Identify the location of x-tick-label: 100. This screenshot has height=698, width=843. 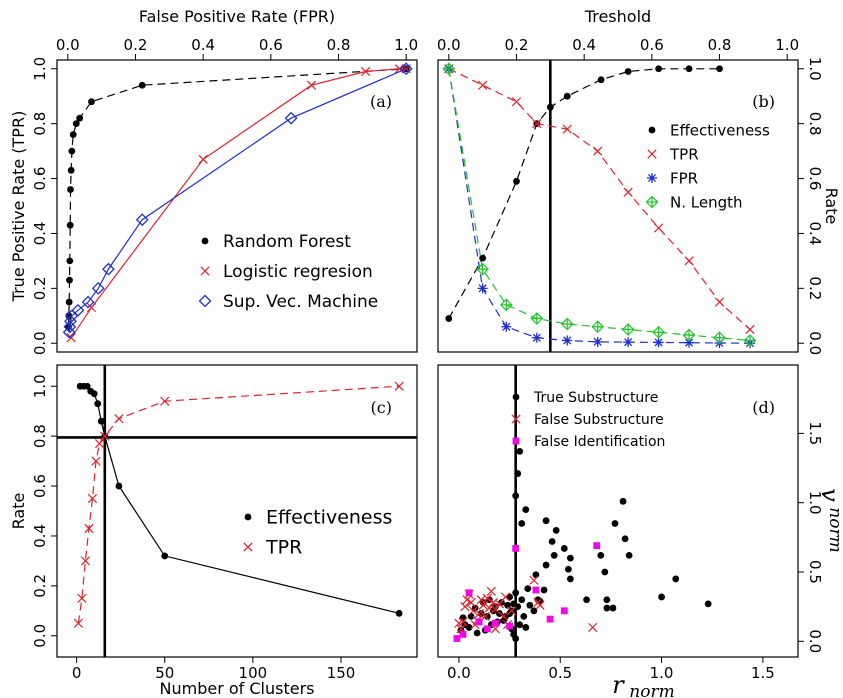
(253, 673).